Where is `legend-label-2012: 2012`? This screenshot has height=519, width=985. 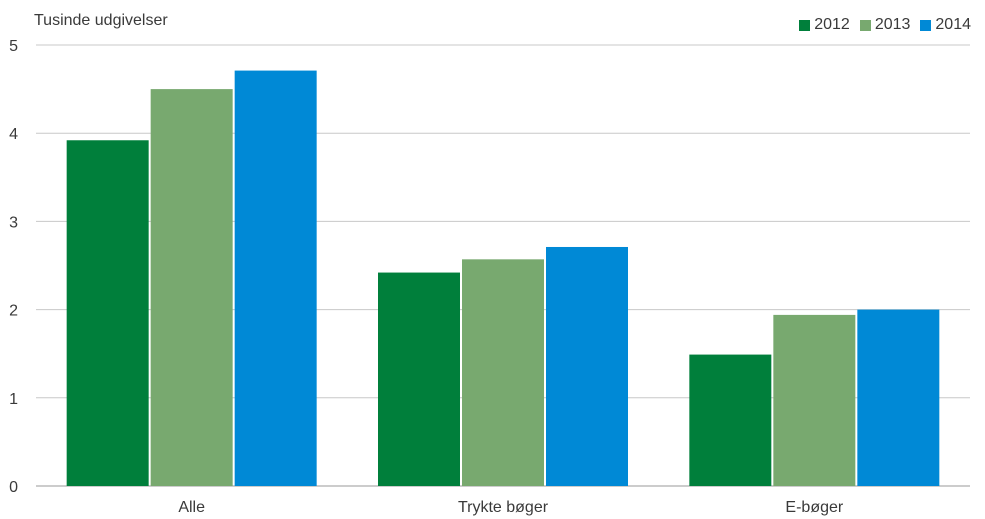 legend-label-2012: 2012 is located at coordinates (832, 24).